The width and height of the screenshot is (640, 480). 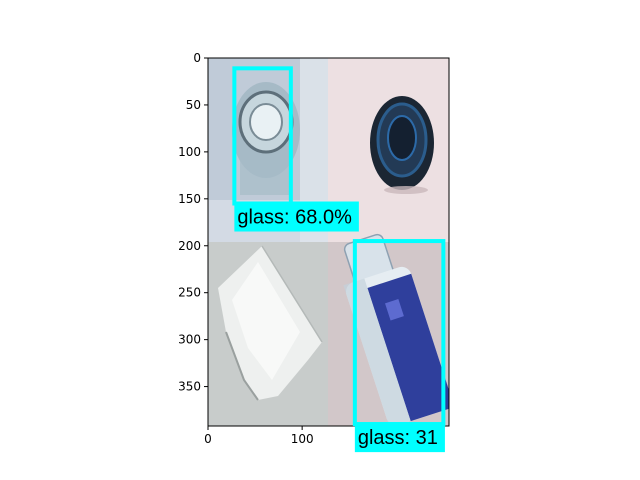 I want to click on y-tick-label: 0, so click(x=197, y=58).